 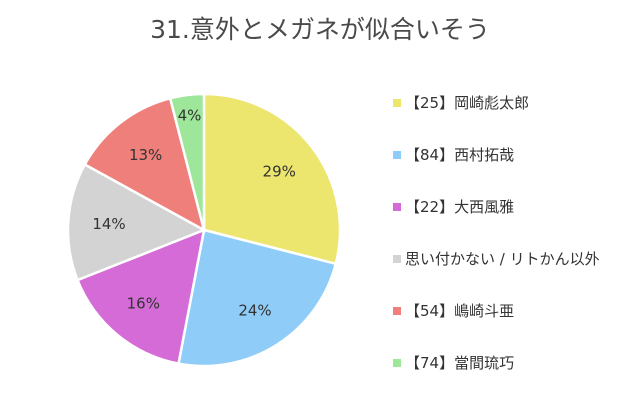 I want to click on legend-label-5: 【74】當間琉巧, so click(x=459, y=363).